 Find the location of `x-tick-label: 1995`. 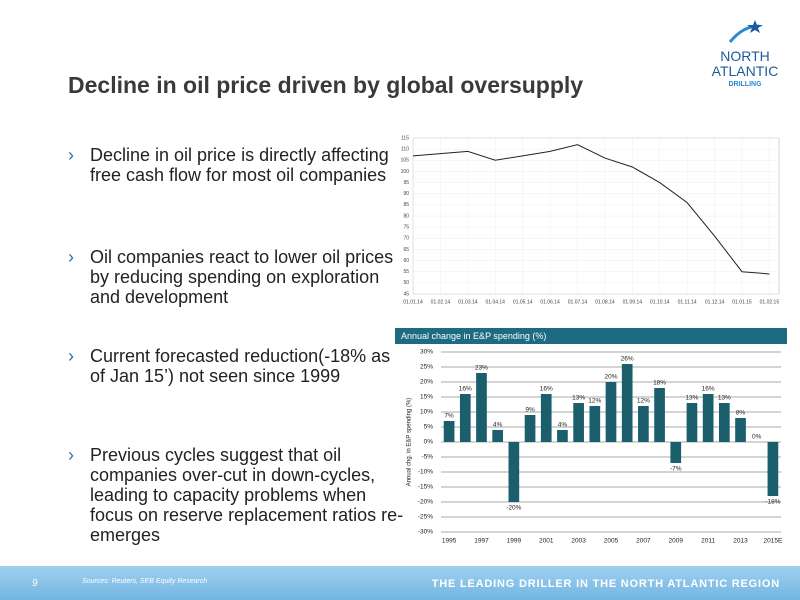

x-tick-label: 1995 is located at coordinates (449, 541).